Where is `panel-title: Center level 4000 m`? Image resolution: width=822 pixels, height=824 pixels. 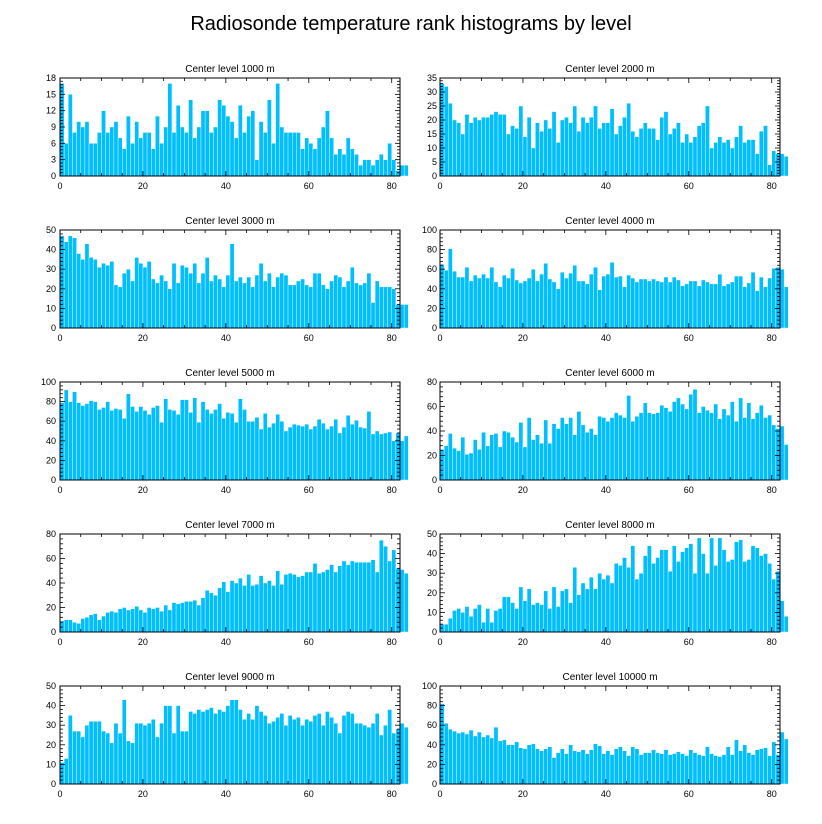
panel-title: Center level 4000 m is located at coordinates (610, 221).